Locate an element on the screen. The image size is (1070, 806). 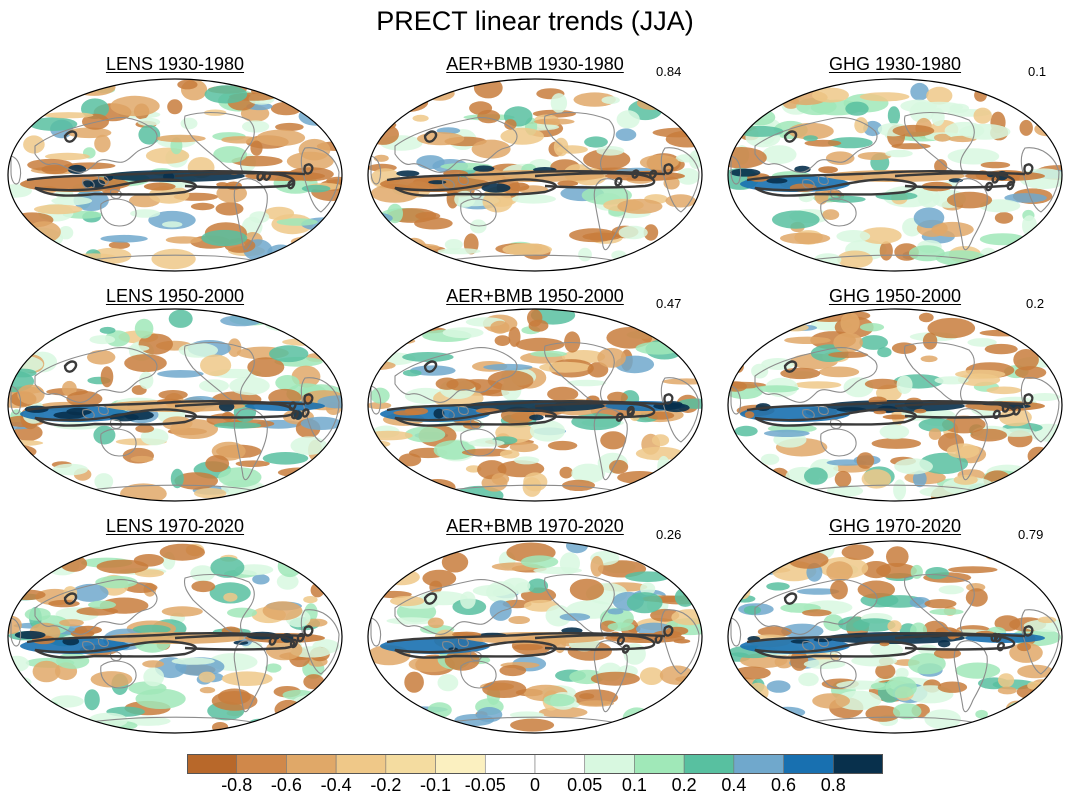
colorbar-label: 0.1 is located at coordinates (634, 785).